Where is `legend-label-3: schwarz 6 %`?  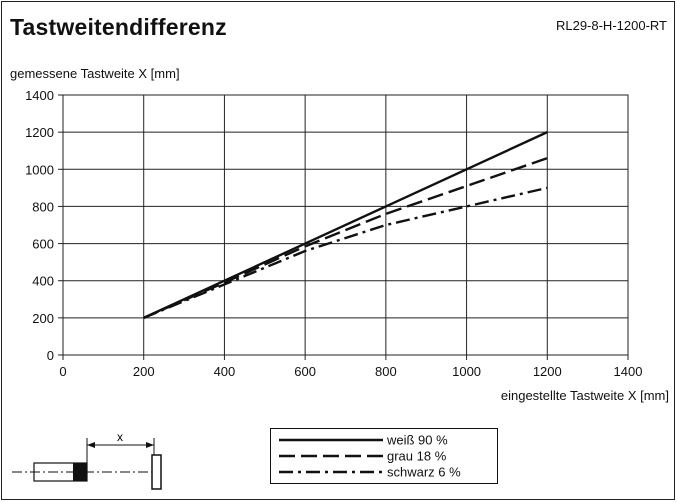 legend-label-3: schwarz 6 % is located at coordinates (424, 472).